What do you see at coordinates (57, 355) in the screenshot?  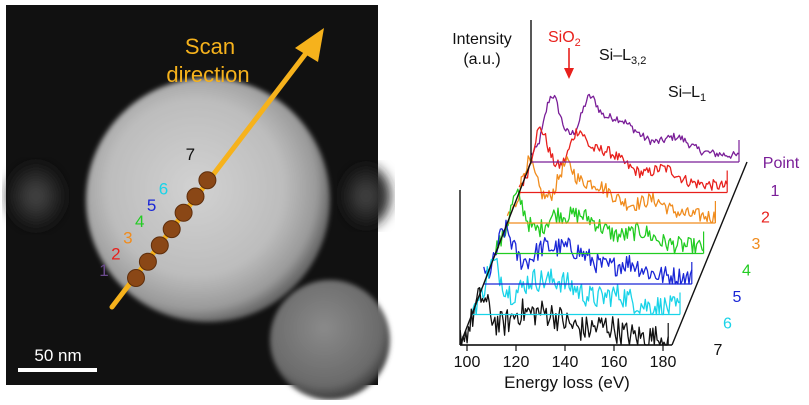 I see `scale-bar-label: 50 nm` at bounding box center [57, 355].